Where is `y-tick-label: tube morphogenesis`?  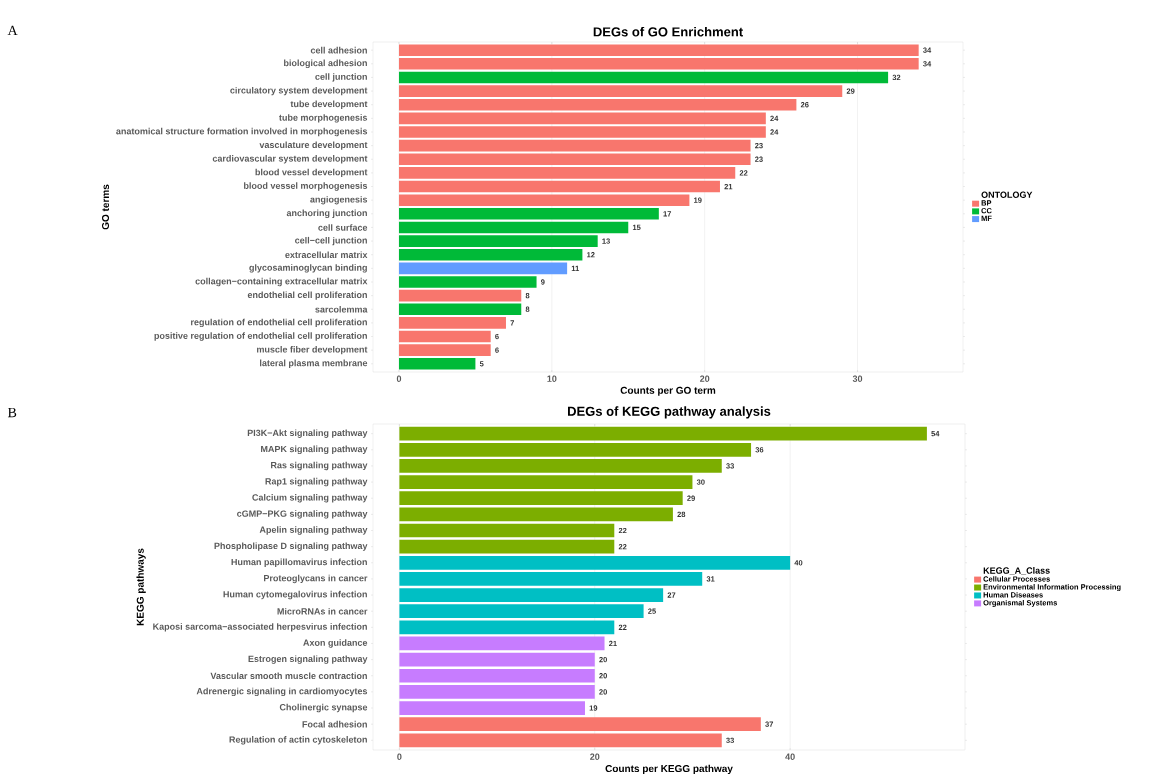
y-tick-label: tube morphogenesis is located at coordinates (323, 118).